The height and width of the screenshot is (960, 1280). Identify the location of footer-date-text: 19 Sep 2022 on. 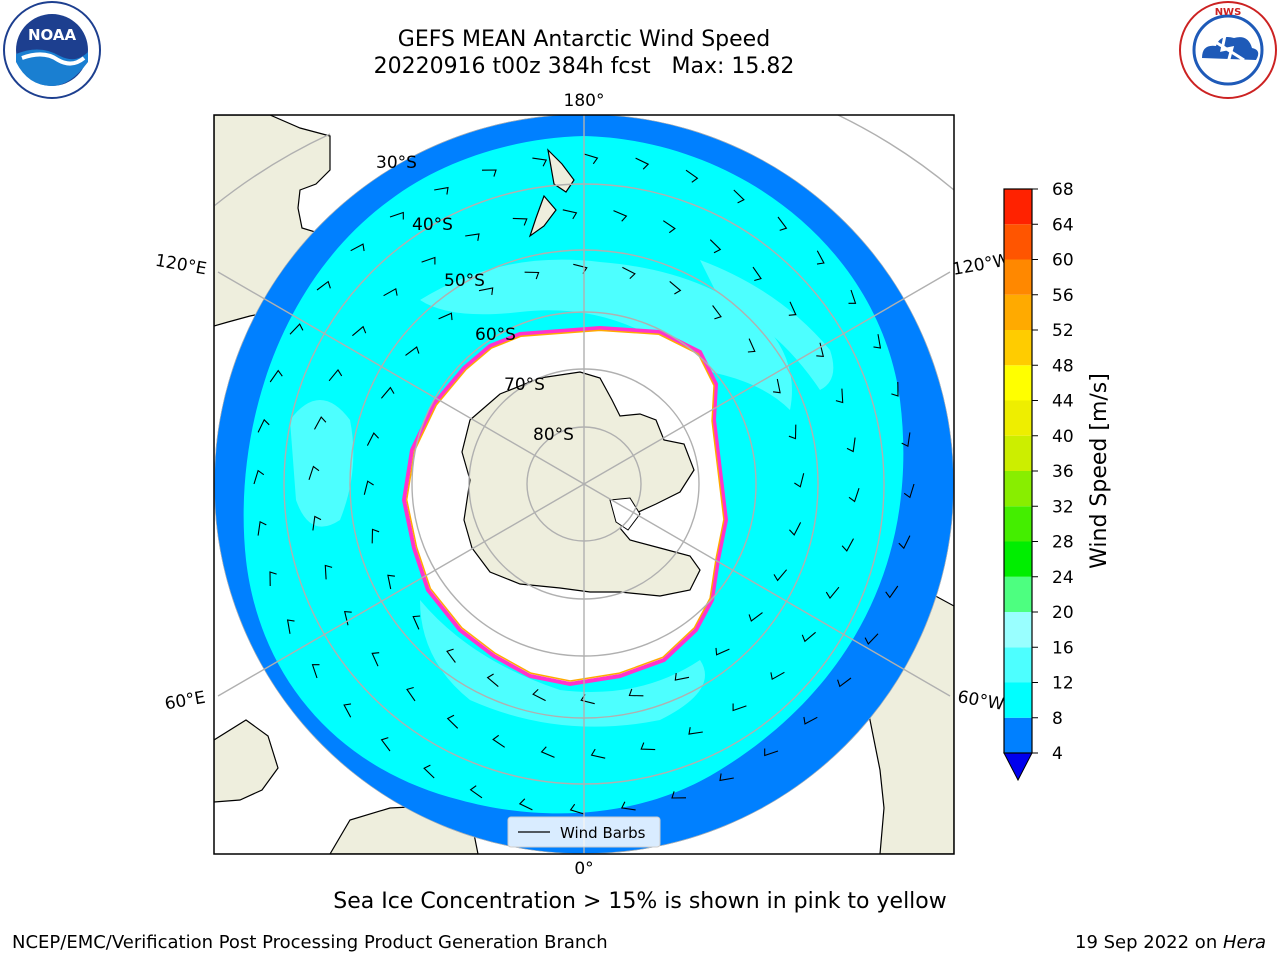
(1149, 942).